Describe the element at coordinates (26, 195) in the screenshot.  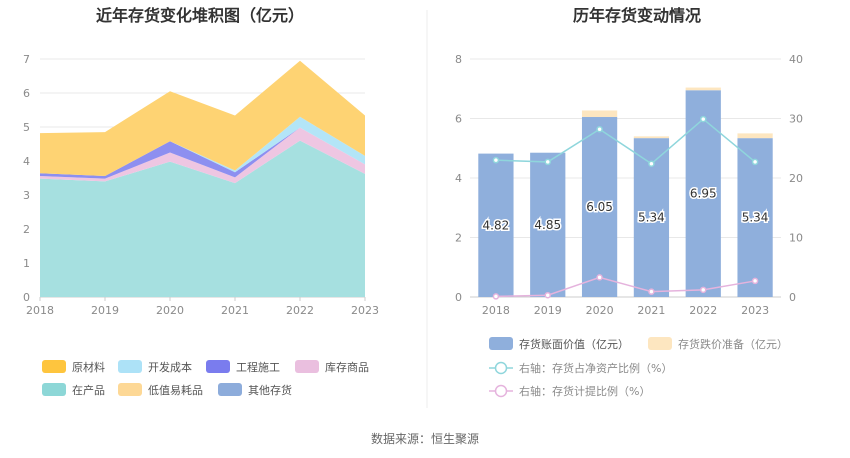
I see `left-y-tick-label: 3` at that location.